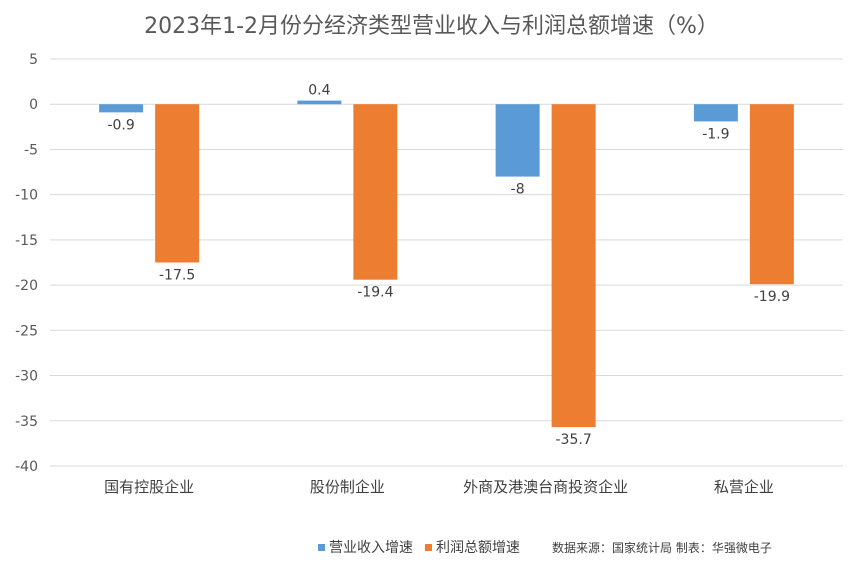 This screenshot has width=863, height=562. Describe the element at coordinates (662, 547) in the screenshot. I see `source-note: 数据来源：国家统计局 制表：华强微电子` at that location.